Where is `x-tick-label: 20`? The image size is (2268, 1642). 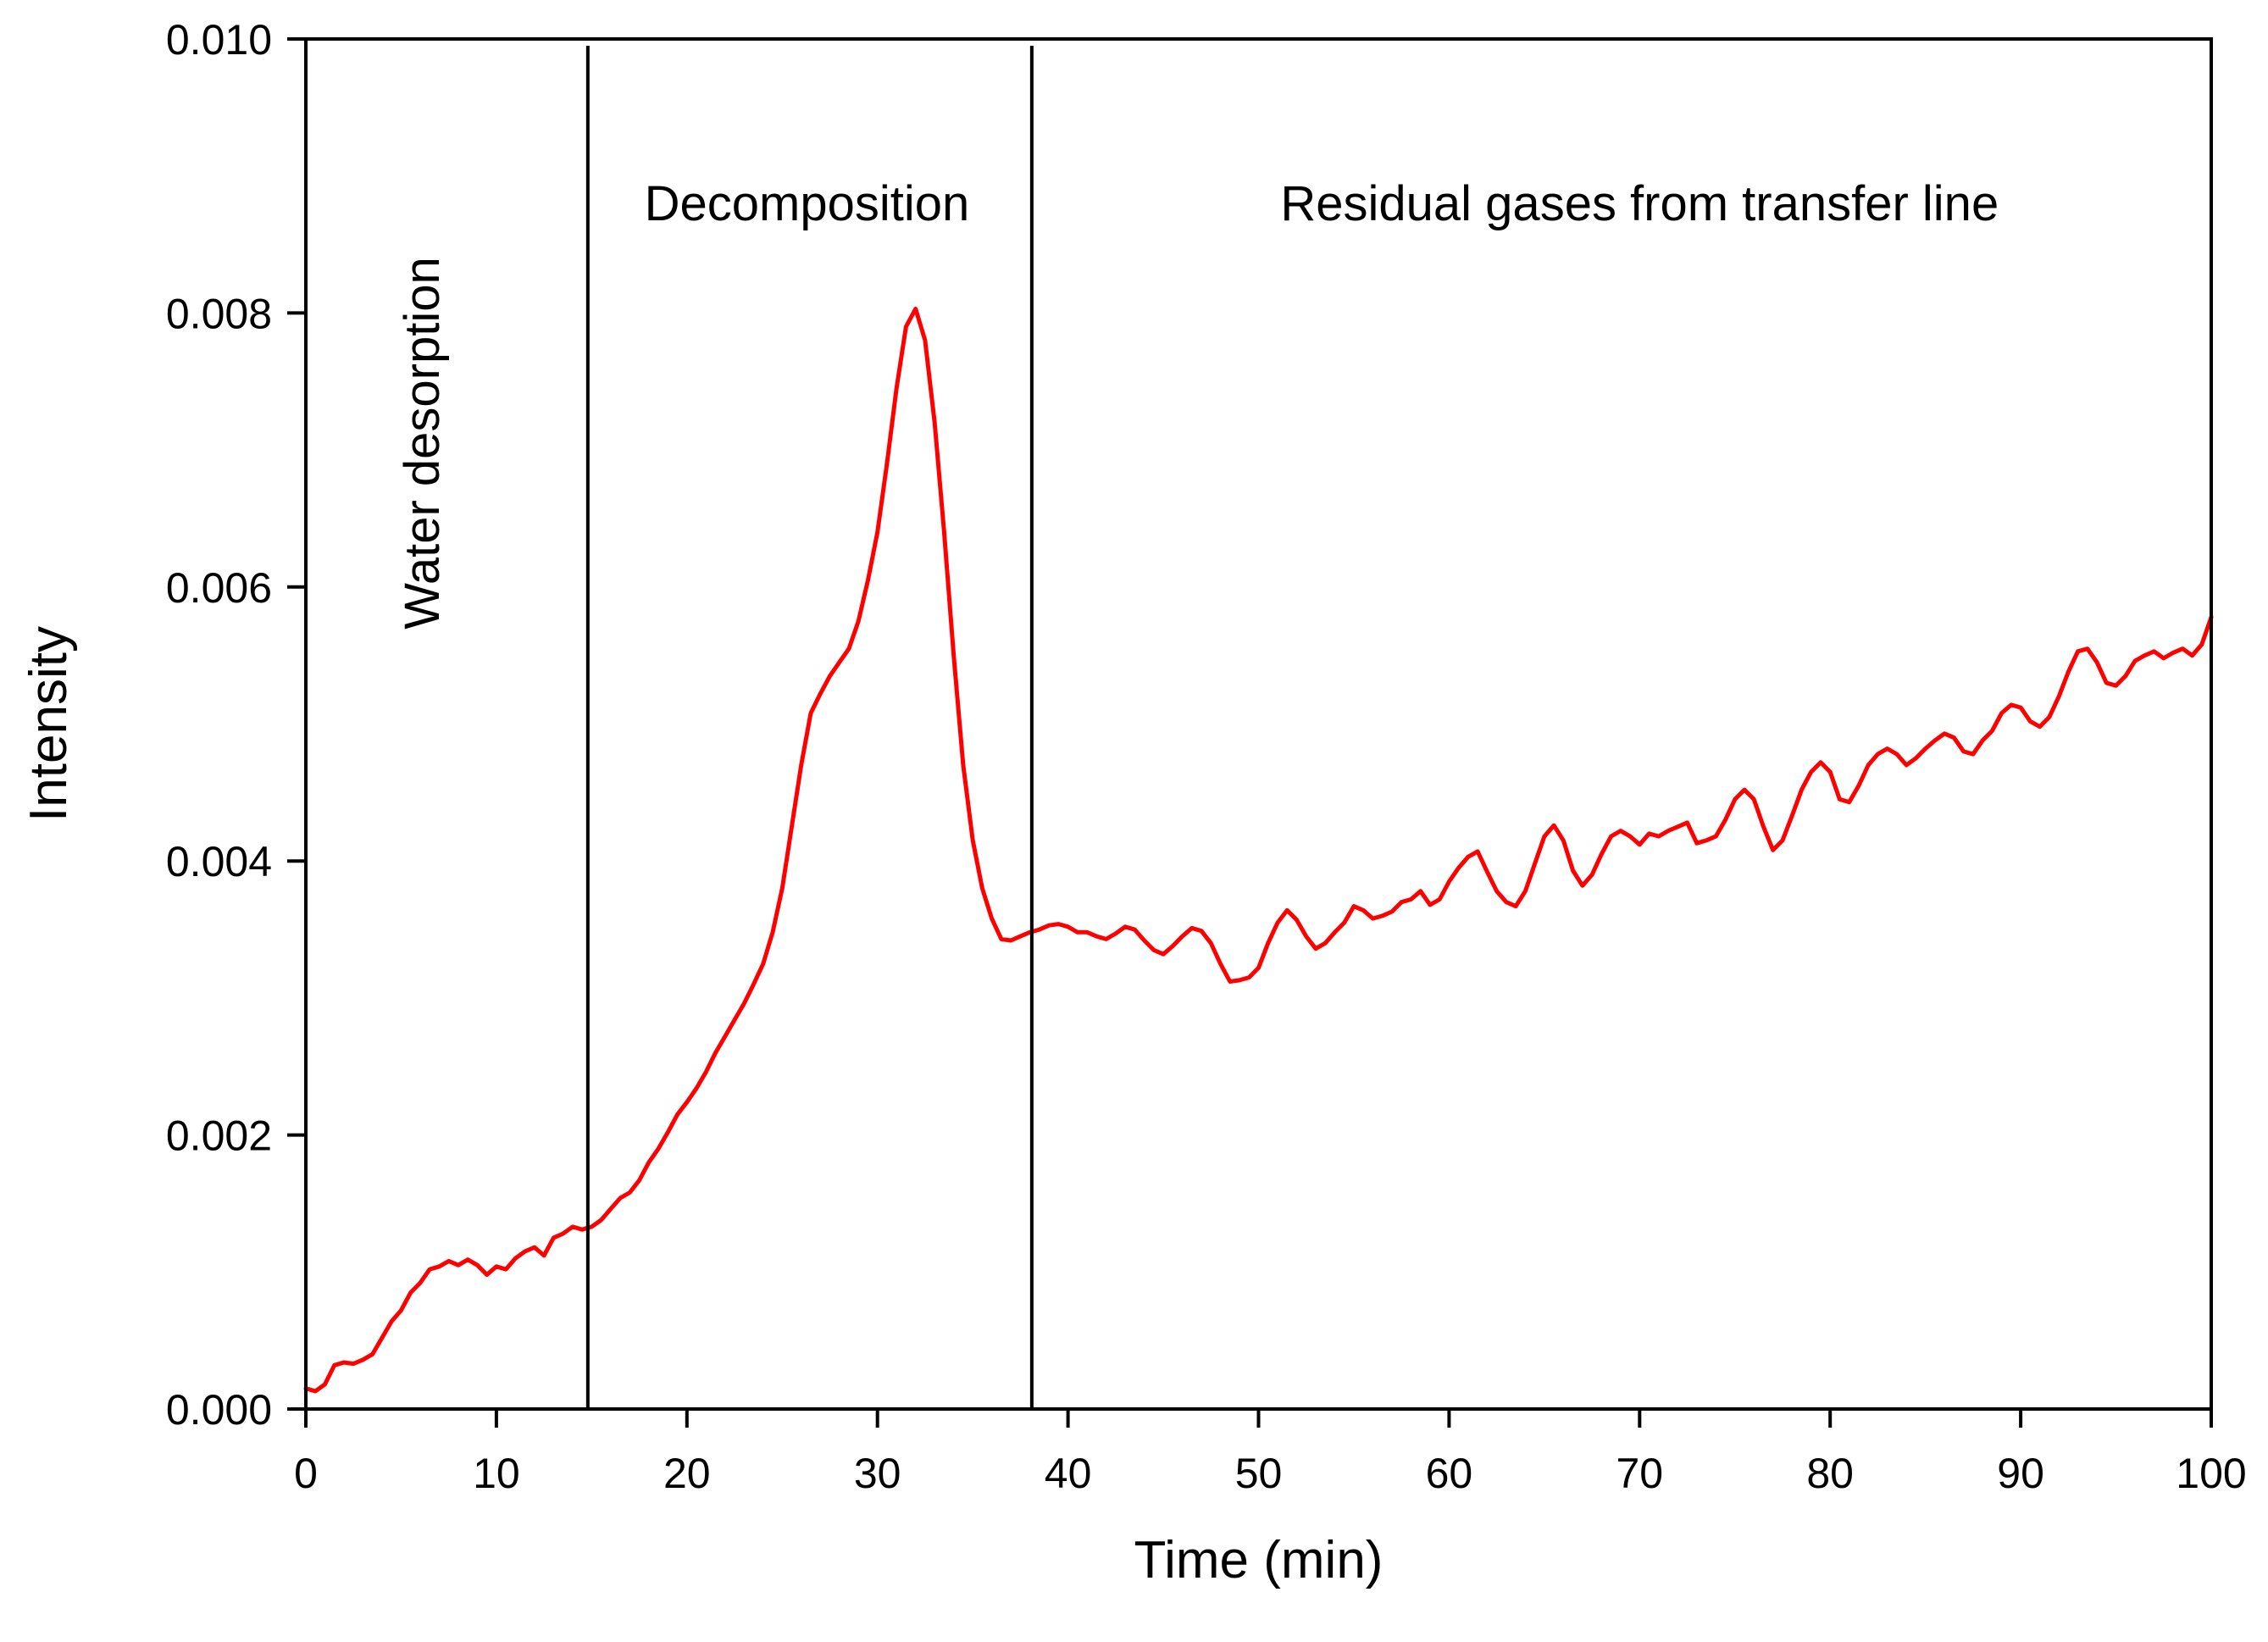 x-tick-label: 20 is located at coordinates (687, 1473).